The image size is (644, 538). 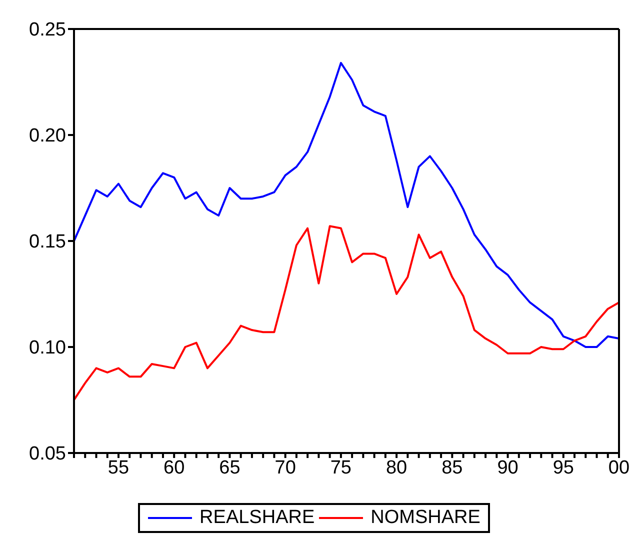 What do you see at coordinates (257, 518) in the screenshot?
I see `legend-label: REALSHARE` at bounding box center [257, 518].